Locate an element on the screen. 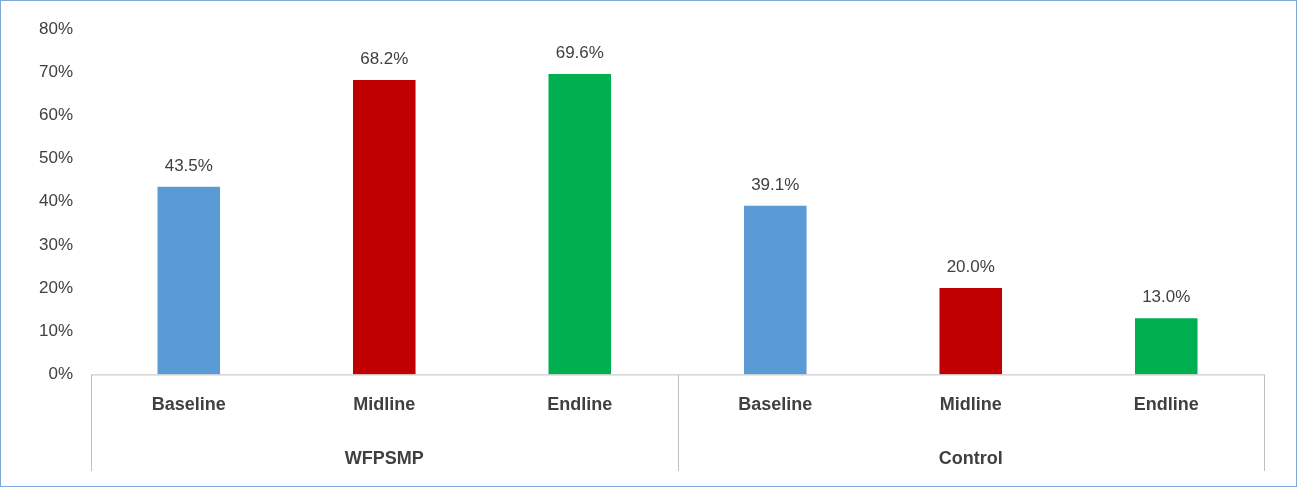  text: WFPSMP is located at coordinates (384, 457).